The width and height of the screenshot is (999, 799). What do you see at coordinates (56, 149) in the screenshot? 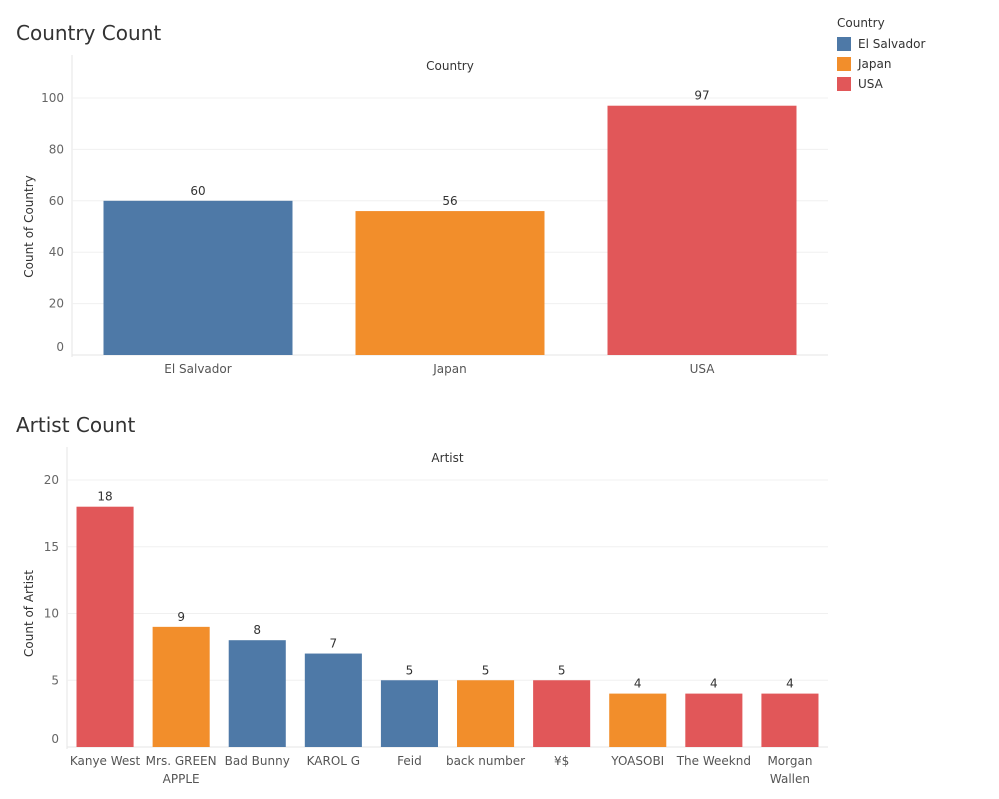
I see `y-tick-label: 80` at bounding box center [56, 149].